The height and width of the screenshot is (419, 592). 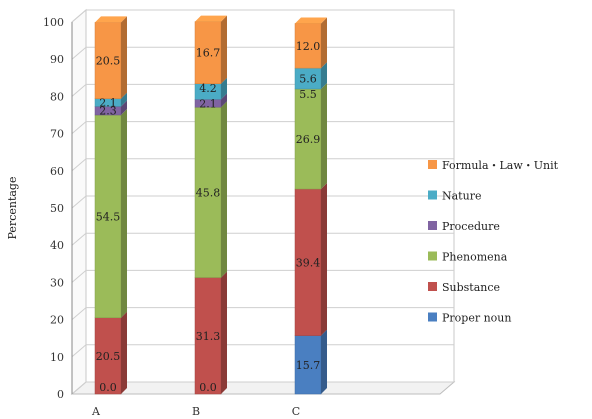 I want to click on data-label: 54.5, so click(x=108, y=216).